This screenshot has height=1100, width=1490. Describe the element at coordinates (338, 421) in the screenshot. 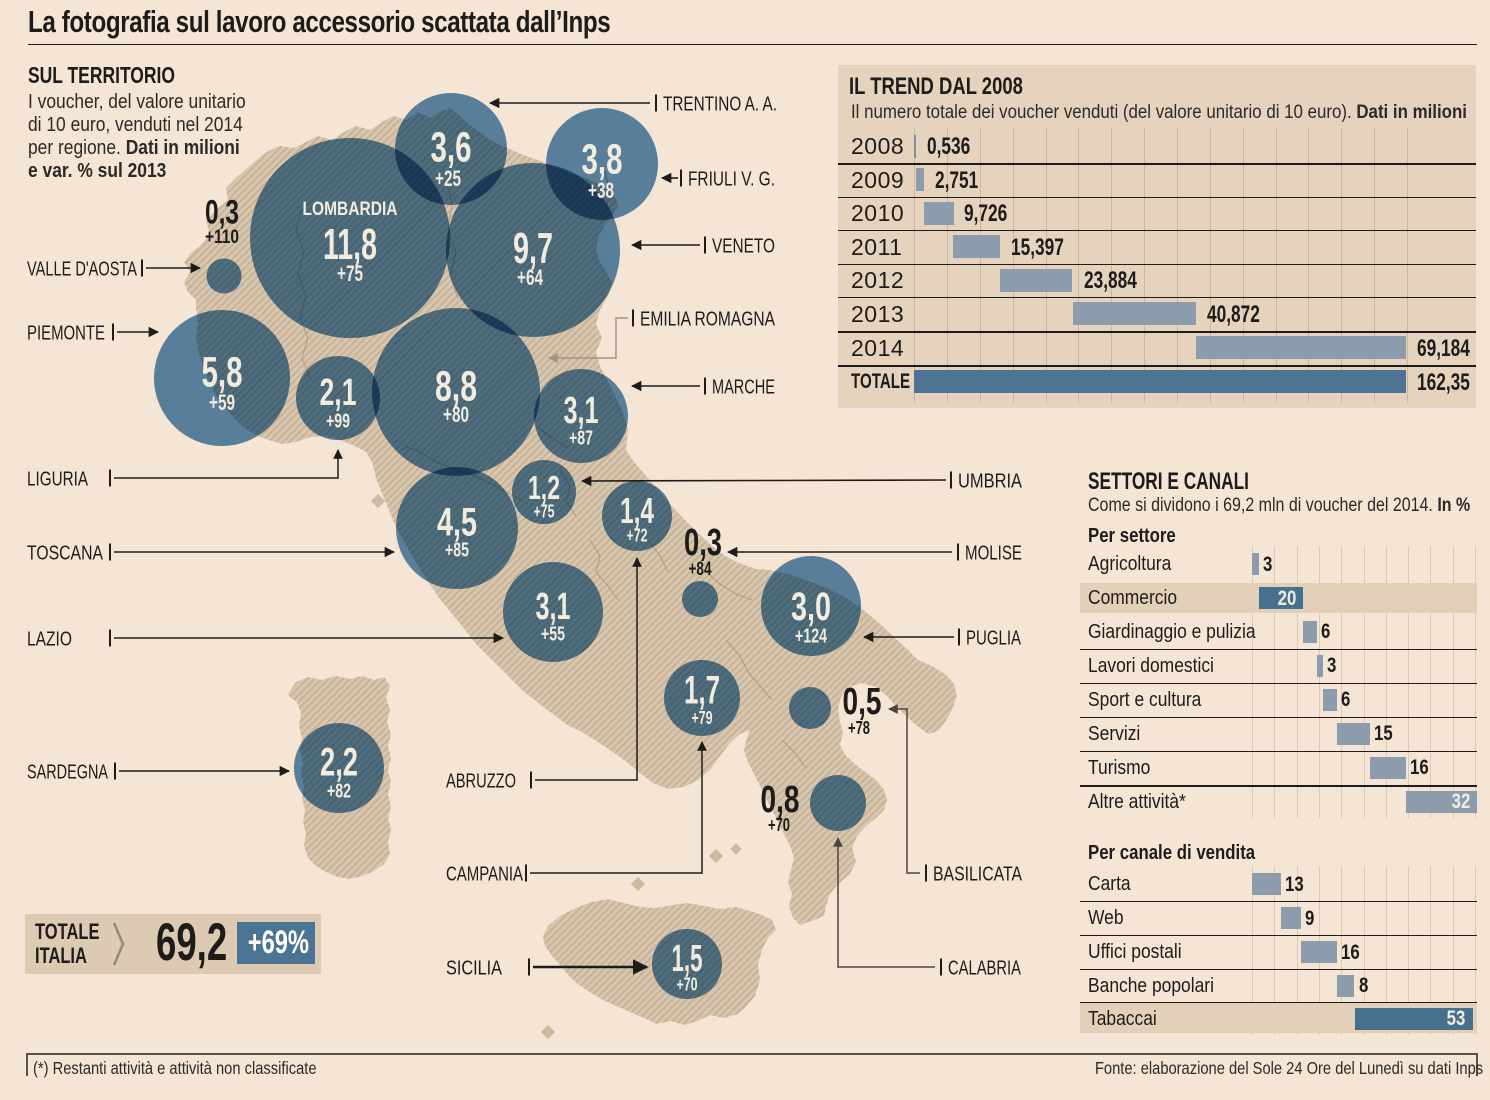

I see `svg-text: +99` at that location.